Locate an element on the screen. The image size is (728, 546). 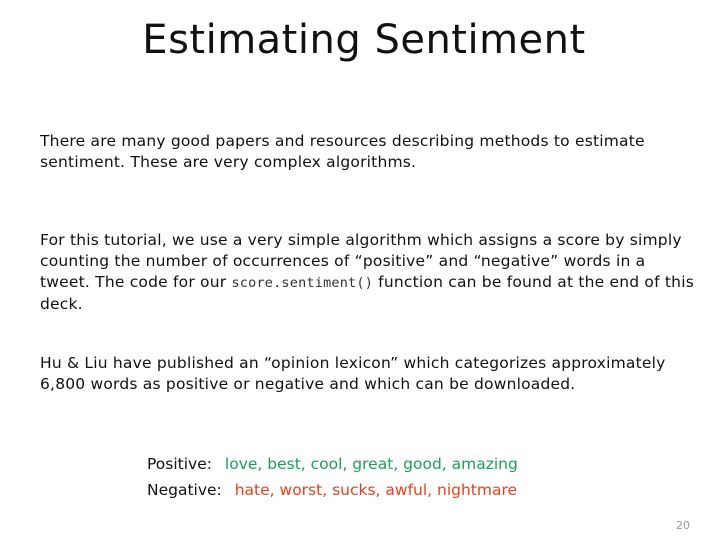
page-number: 20 is located at coordinates (683, 525).